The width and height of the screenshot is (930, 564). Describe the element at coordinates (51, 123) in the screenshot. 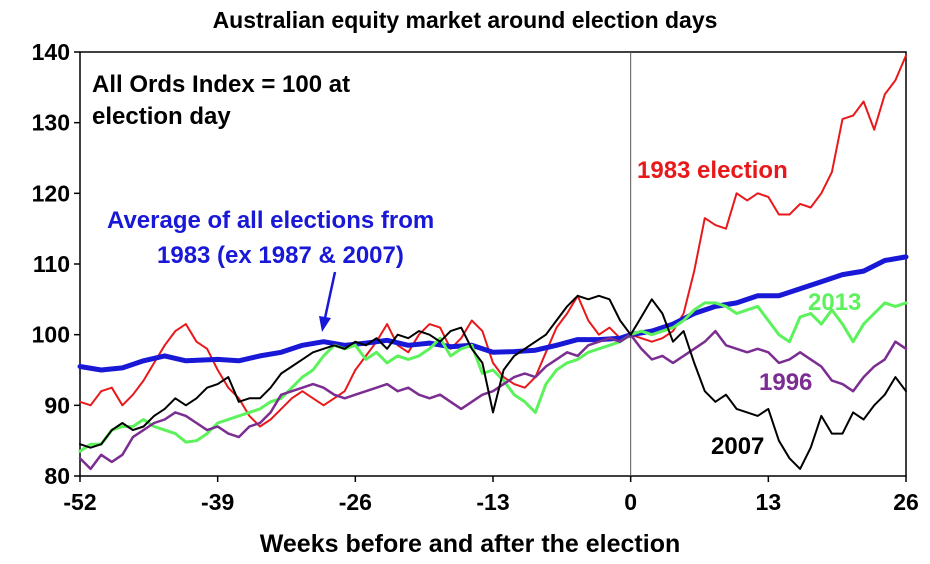

I see `y-tick-label: 130` at that location.